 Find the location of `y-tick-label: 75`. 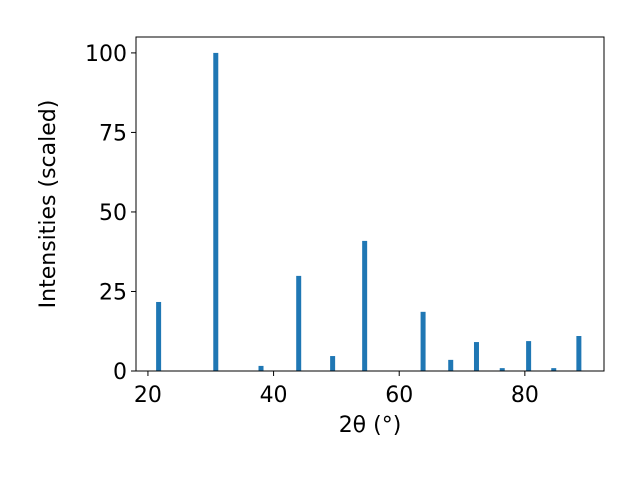

y-tick-label: 75 is located at coordinates (113, 133).